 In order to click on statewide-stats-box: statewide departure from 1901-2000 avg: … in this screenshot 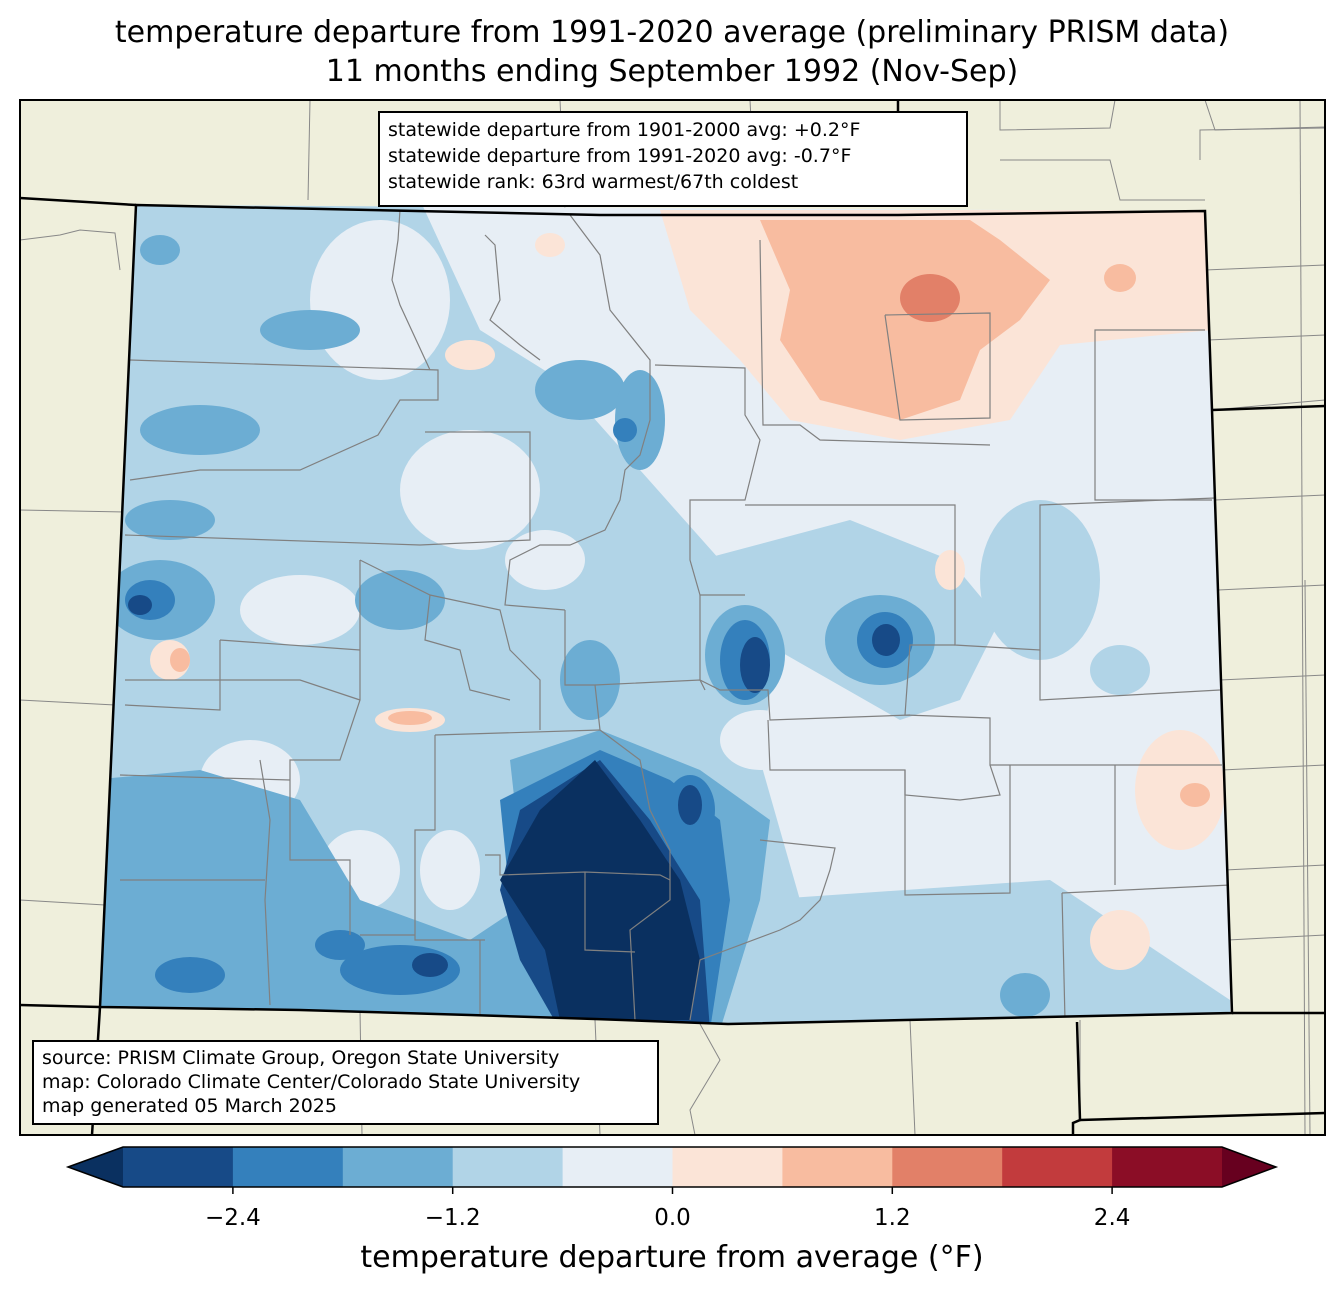, I will do `click(673, 159)`.